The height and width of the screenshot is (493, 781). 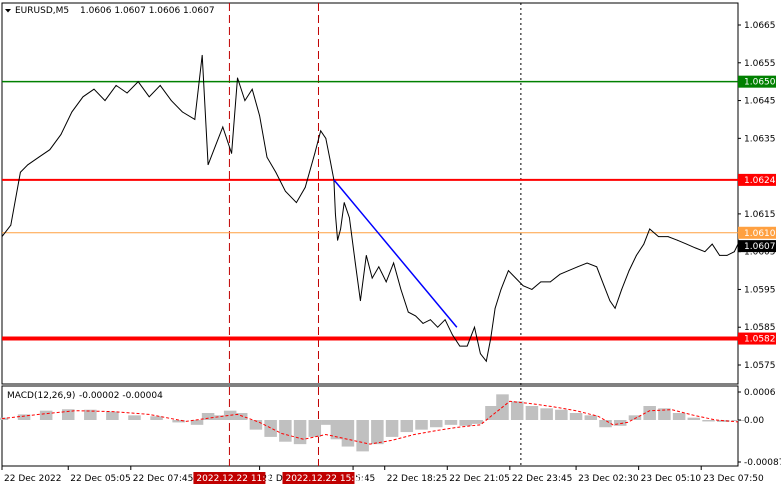 What do you see at coordinates (760, 215) in the screenshot?
I see `price-tick-label-4: 1.0615` at bounding box center [760, 215].